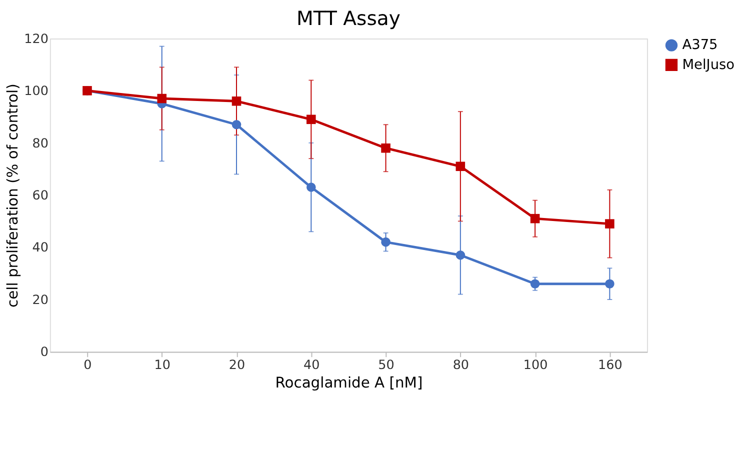  Describe the element at coordinates (610, 364) in the screenshot. I see `x-tick-label: 160` at that location.